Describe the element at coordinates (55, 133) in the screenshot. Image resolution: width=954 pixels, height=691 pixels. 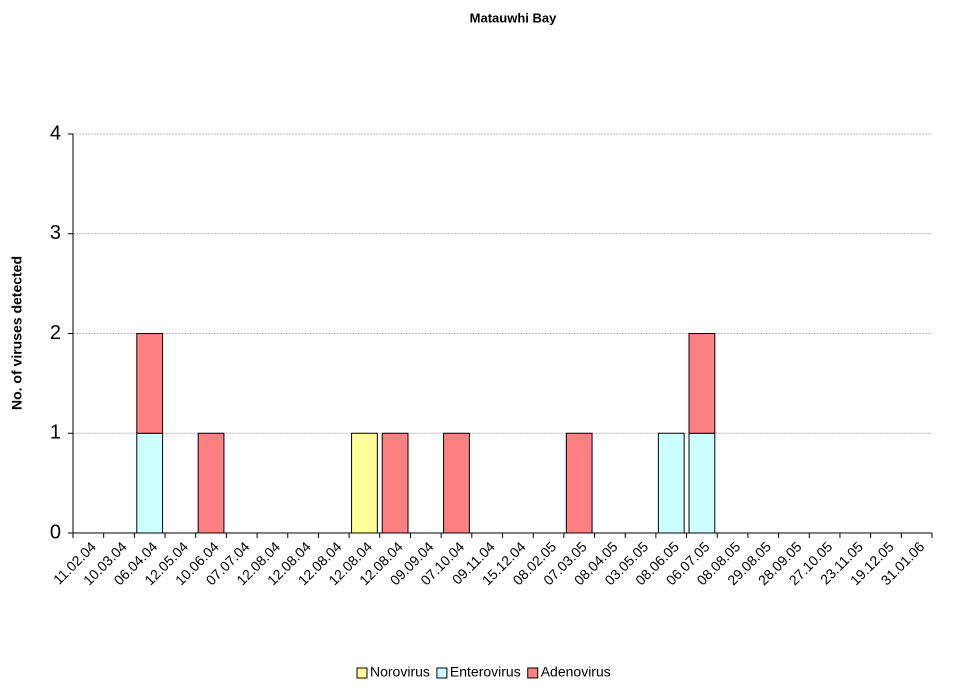
I see `y-tick-label: 4` at that location.